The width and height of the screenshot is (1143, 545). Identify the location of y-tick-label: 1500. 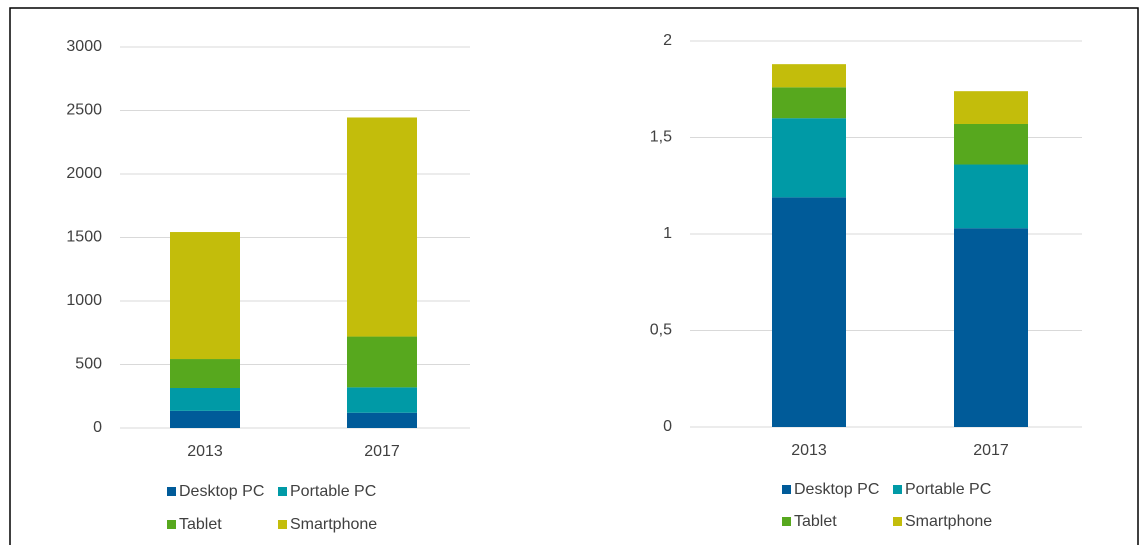
(84, 237).